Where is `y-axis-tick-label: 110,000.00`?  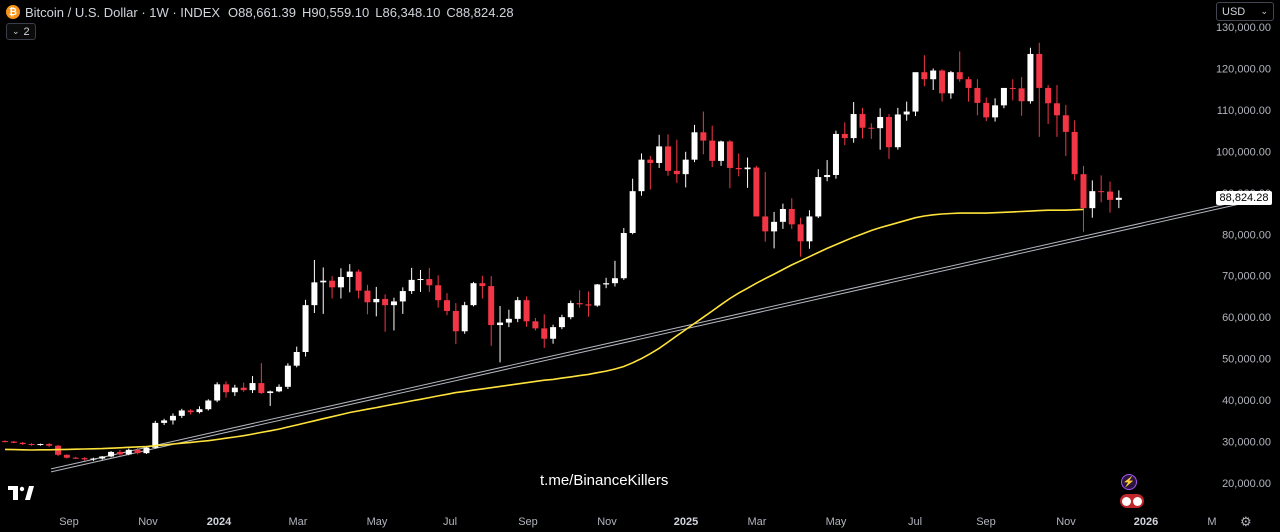
y-axis-tick-label: 110,000.00 is located at coordinates (1244, 111).